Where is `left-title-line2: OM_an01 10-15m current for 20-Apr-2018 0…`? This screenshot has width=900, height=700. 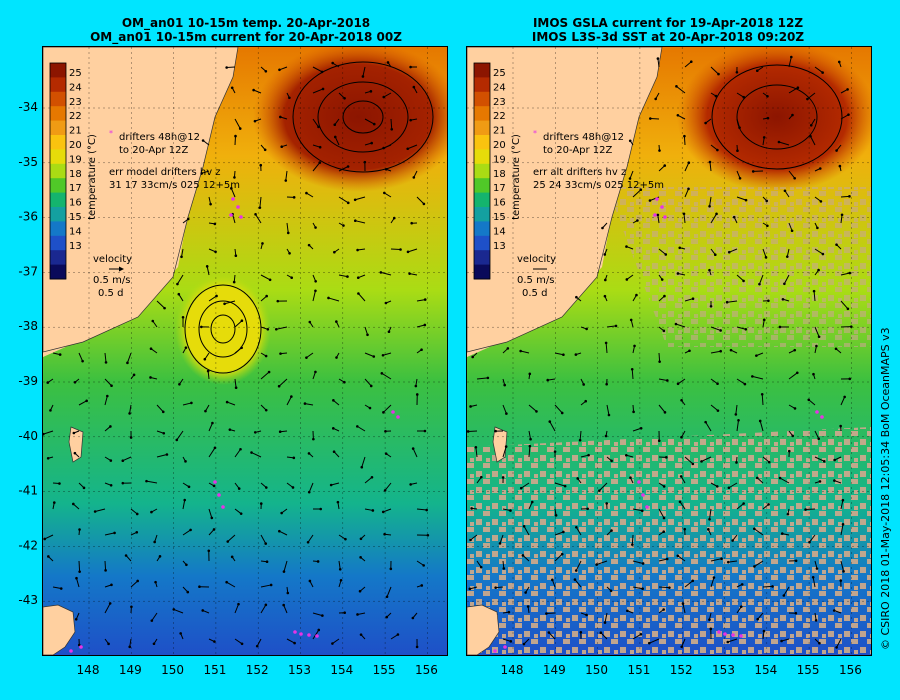 left-title-line2: OM_an01 10-15m current for 20-Apr-2018 0… is located at coordinates (246, 37).